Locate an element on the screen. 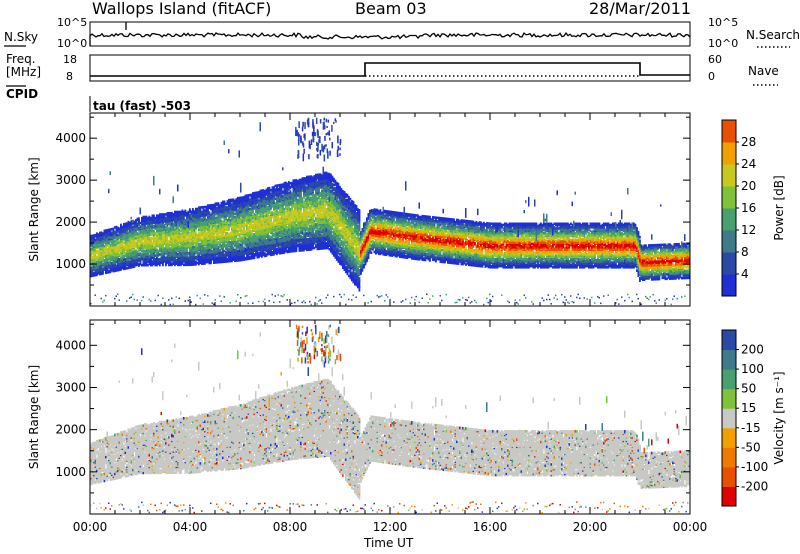 This screenshot has height=554, width=800. cpid-value: tau (fast) -503 is located at coordinates (142, 106).